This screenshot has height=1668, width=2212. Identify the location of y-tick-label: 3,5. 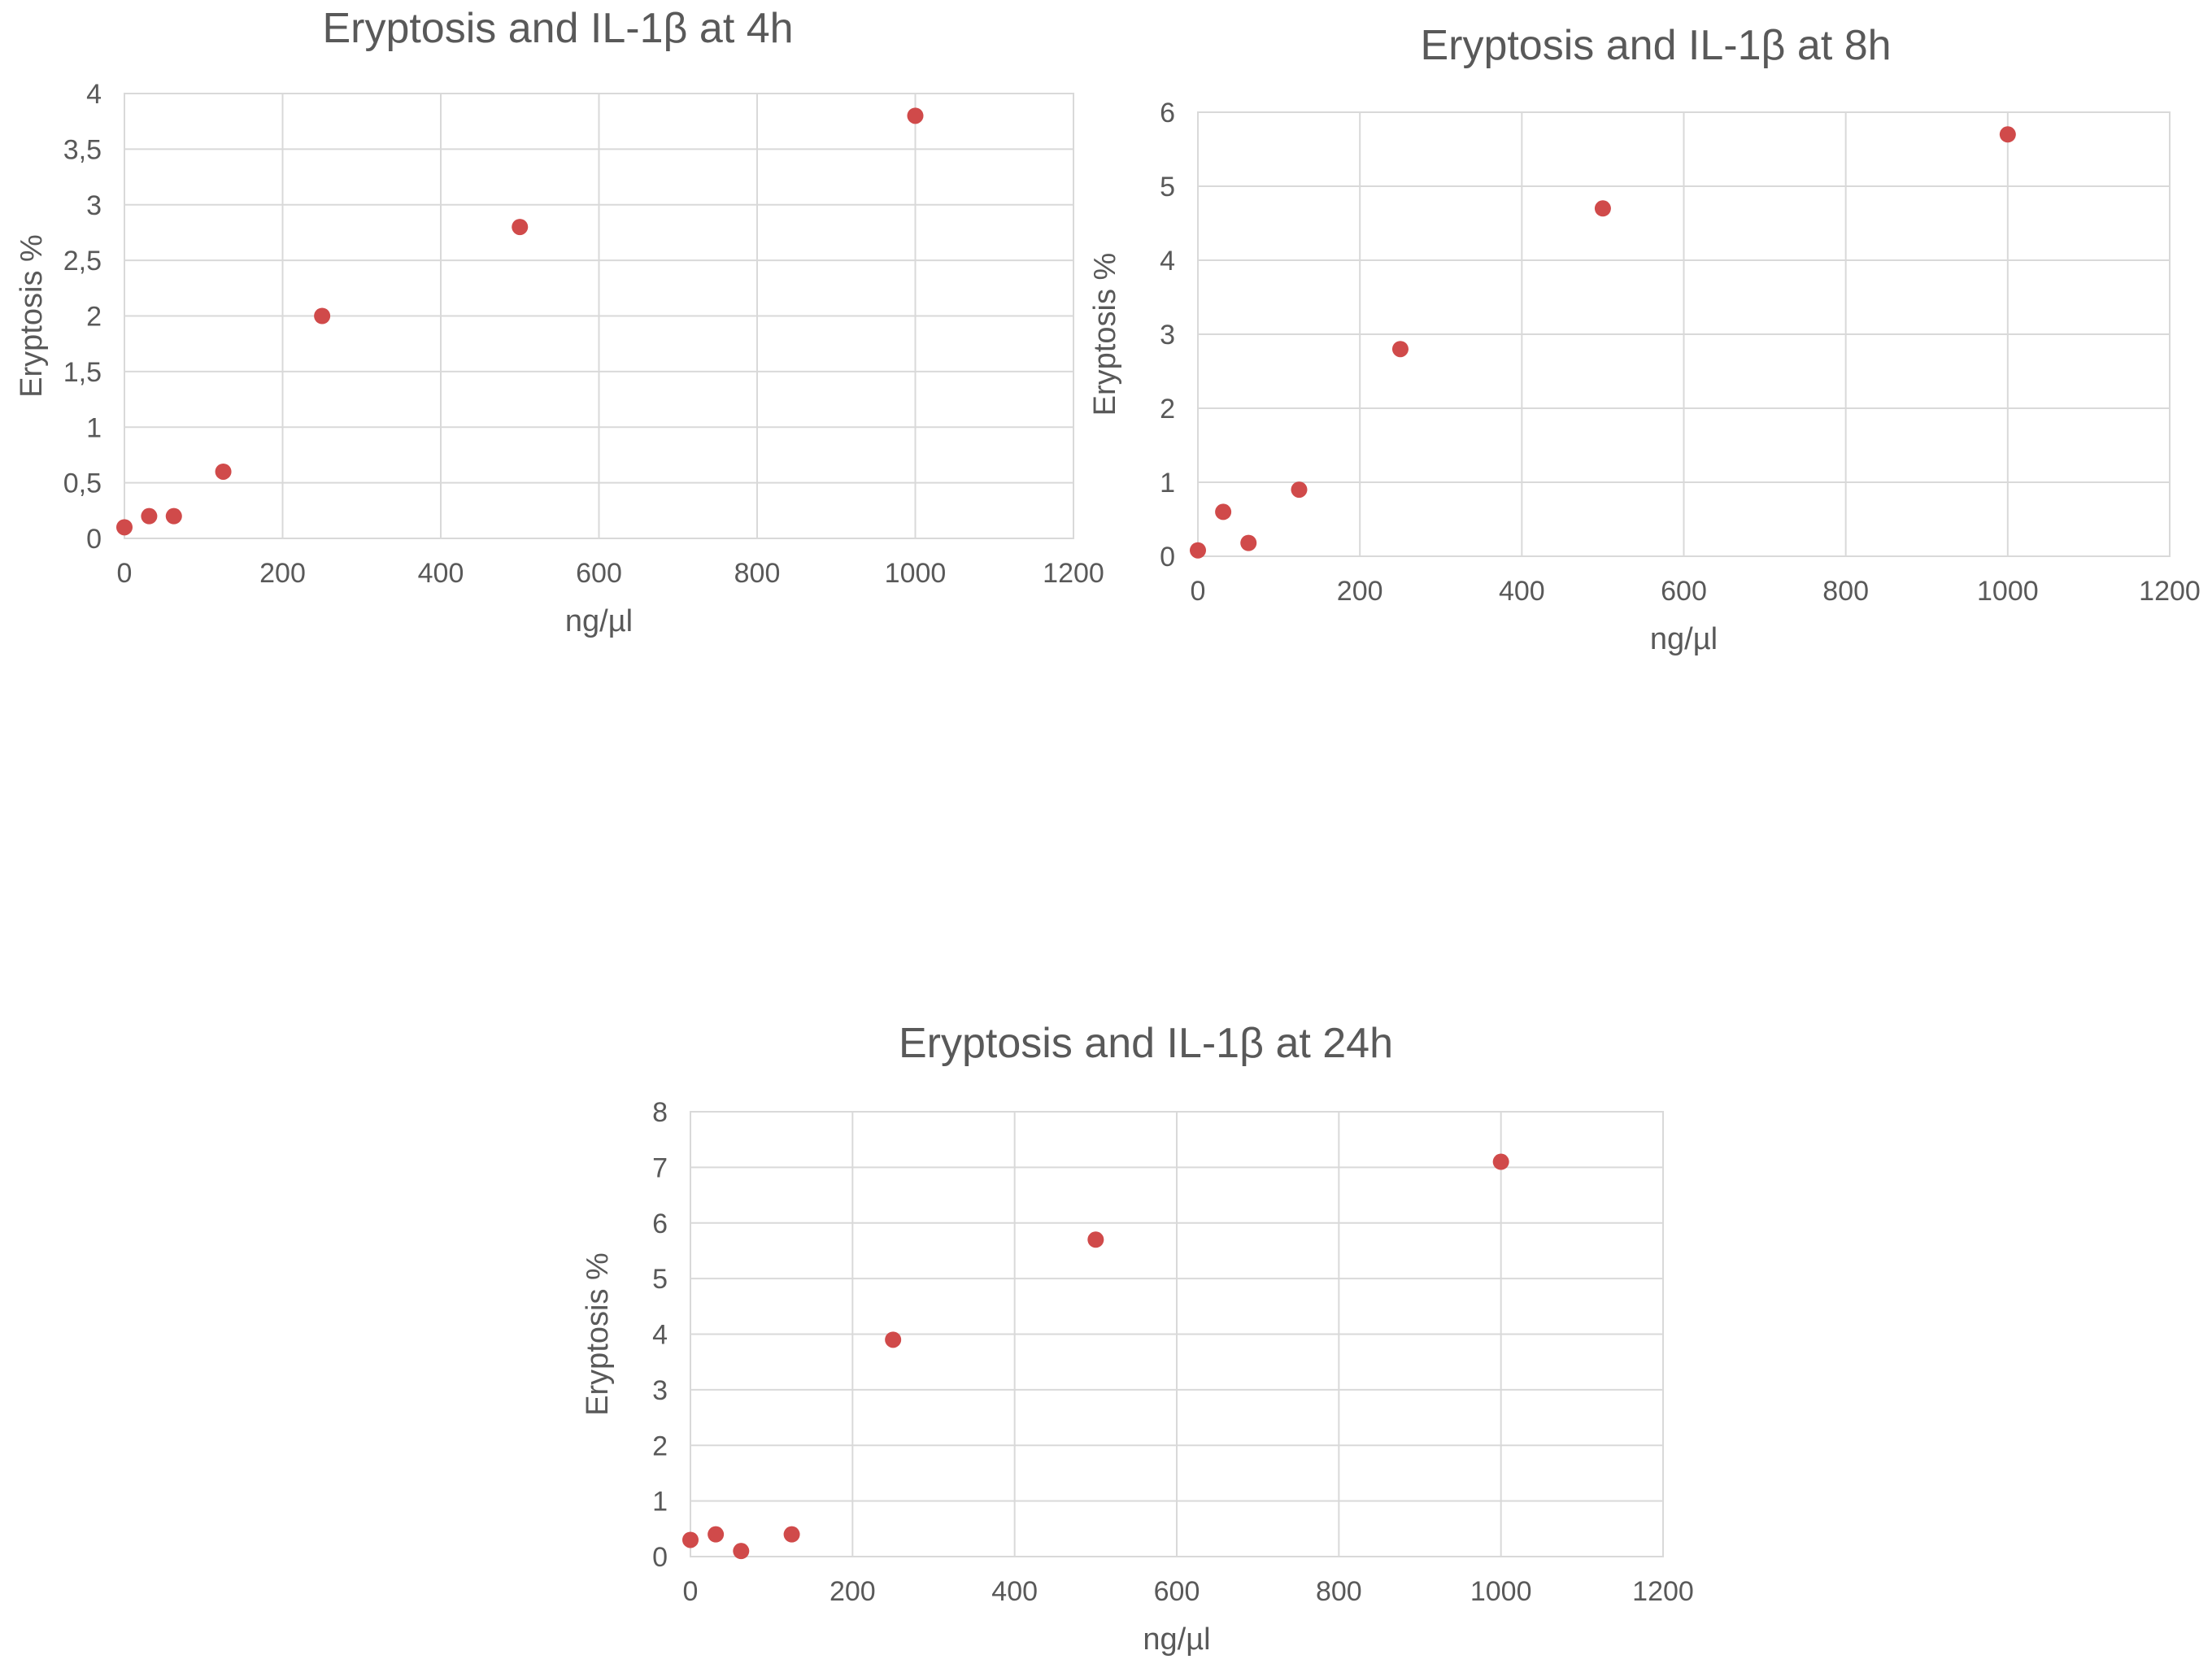
(82, 149).